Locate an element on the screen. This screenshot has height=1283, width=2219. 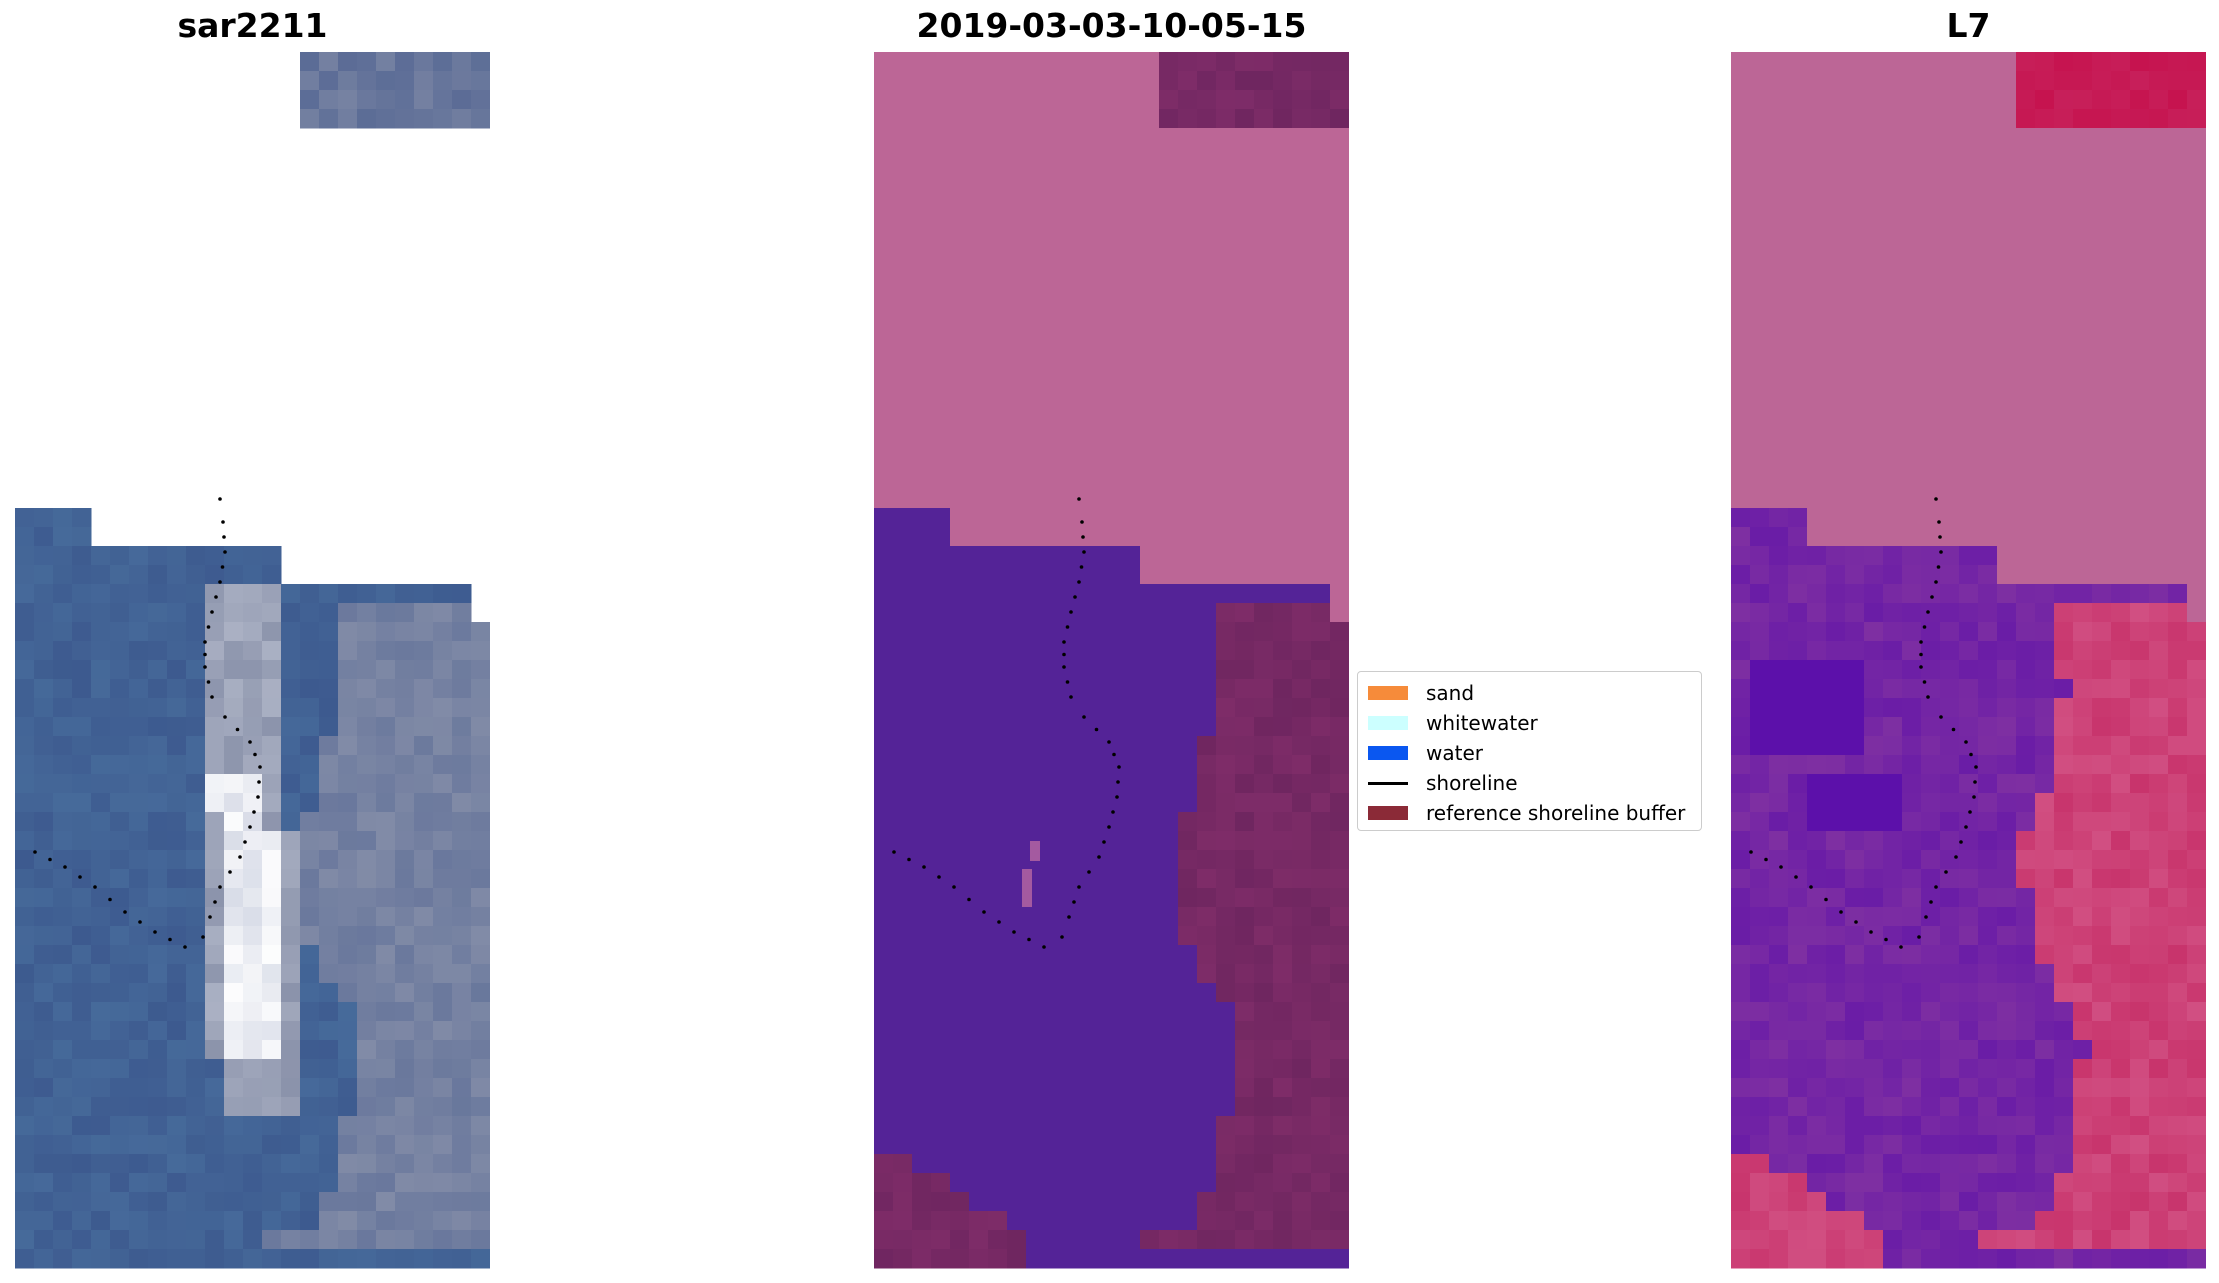
legend-entry-reference-buffer: reference shoreline buffer is located at coordinates (1529, 813).